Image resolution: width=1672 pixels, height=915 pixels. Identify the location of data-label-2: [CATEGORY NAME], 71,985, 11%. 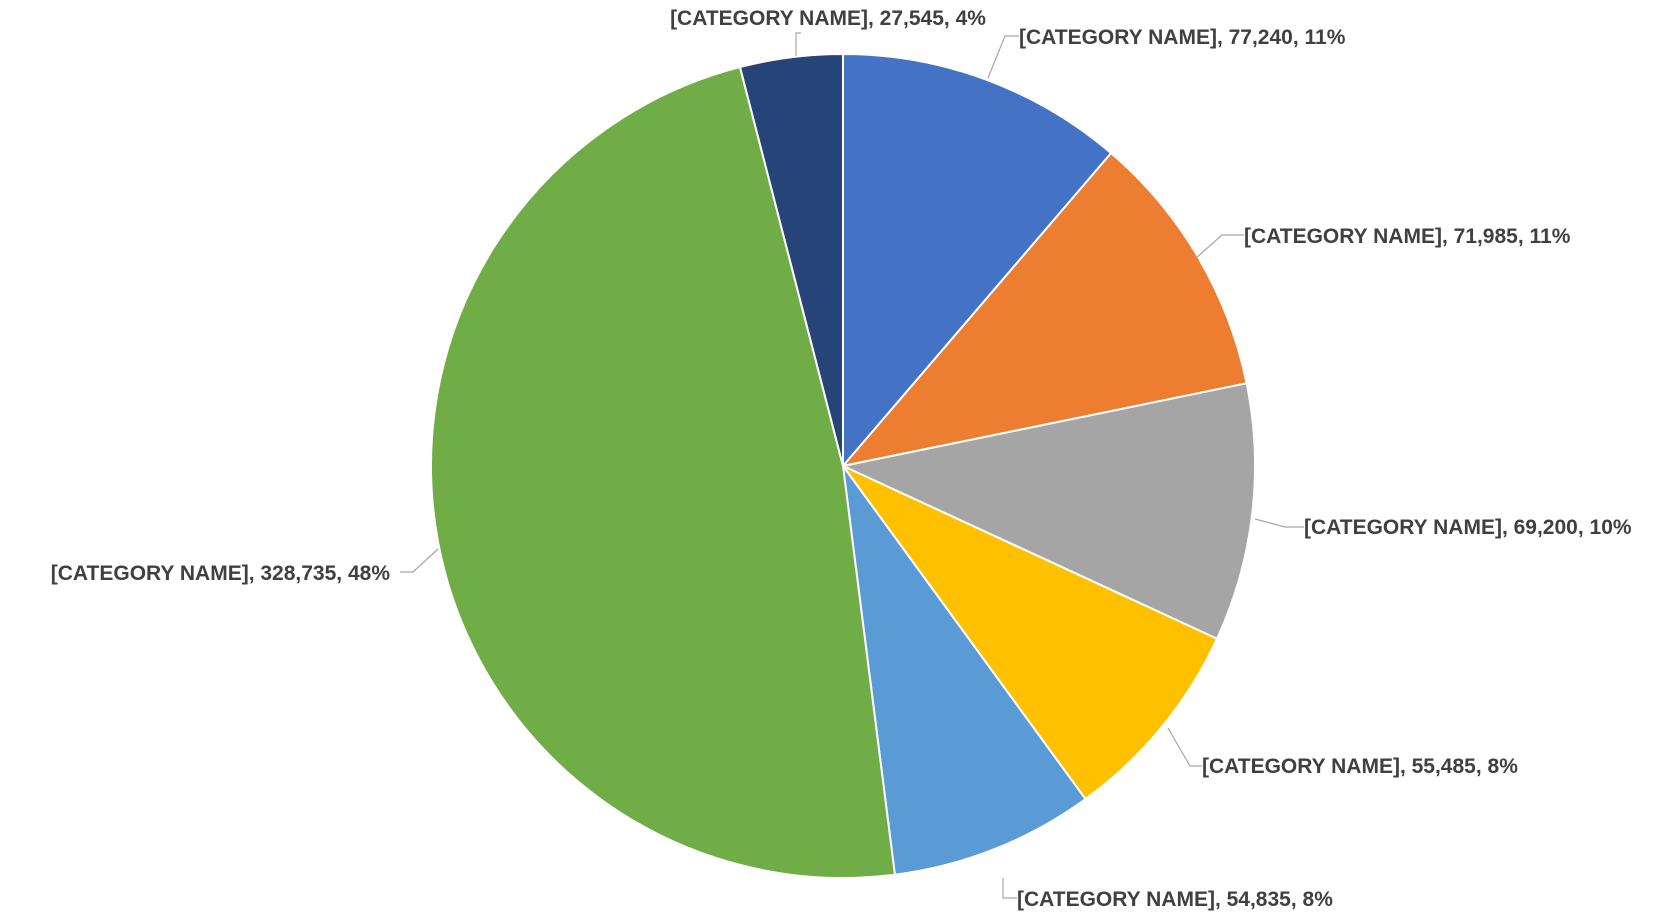
(1407, 236).